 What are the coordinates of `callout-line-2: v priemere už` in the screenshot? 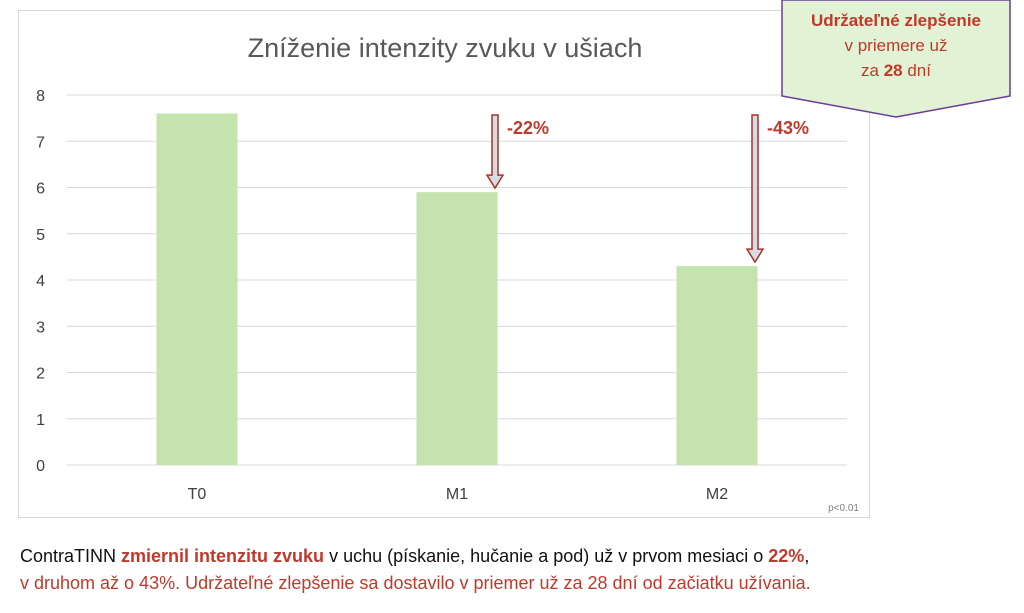 It's located at (896, 45).